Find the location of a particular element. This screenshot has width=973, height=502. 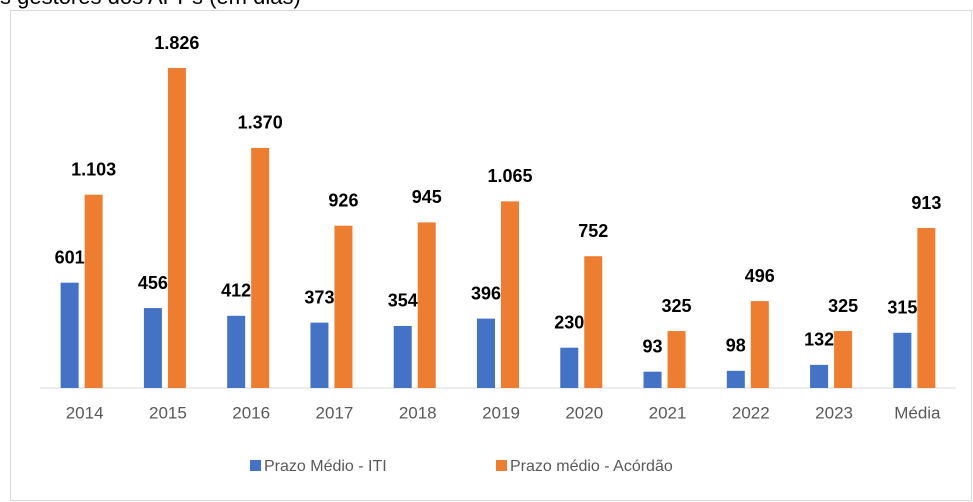

value-label: 496 is located at coordinates (760, 276).